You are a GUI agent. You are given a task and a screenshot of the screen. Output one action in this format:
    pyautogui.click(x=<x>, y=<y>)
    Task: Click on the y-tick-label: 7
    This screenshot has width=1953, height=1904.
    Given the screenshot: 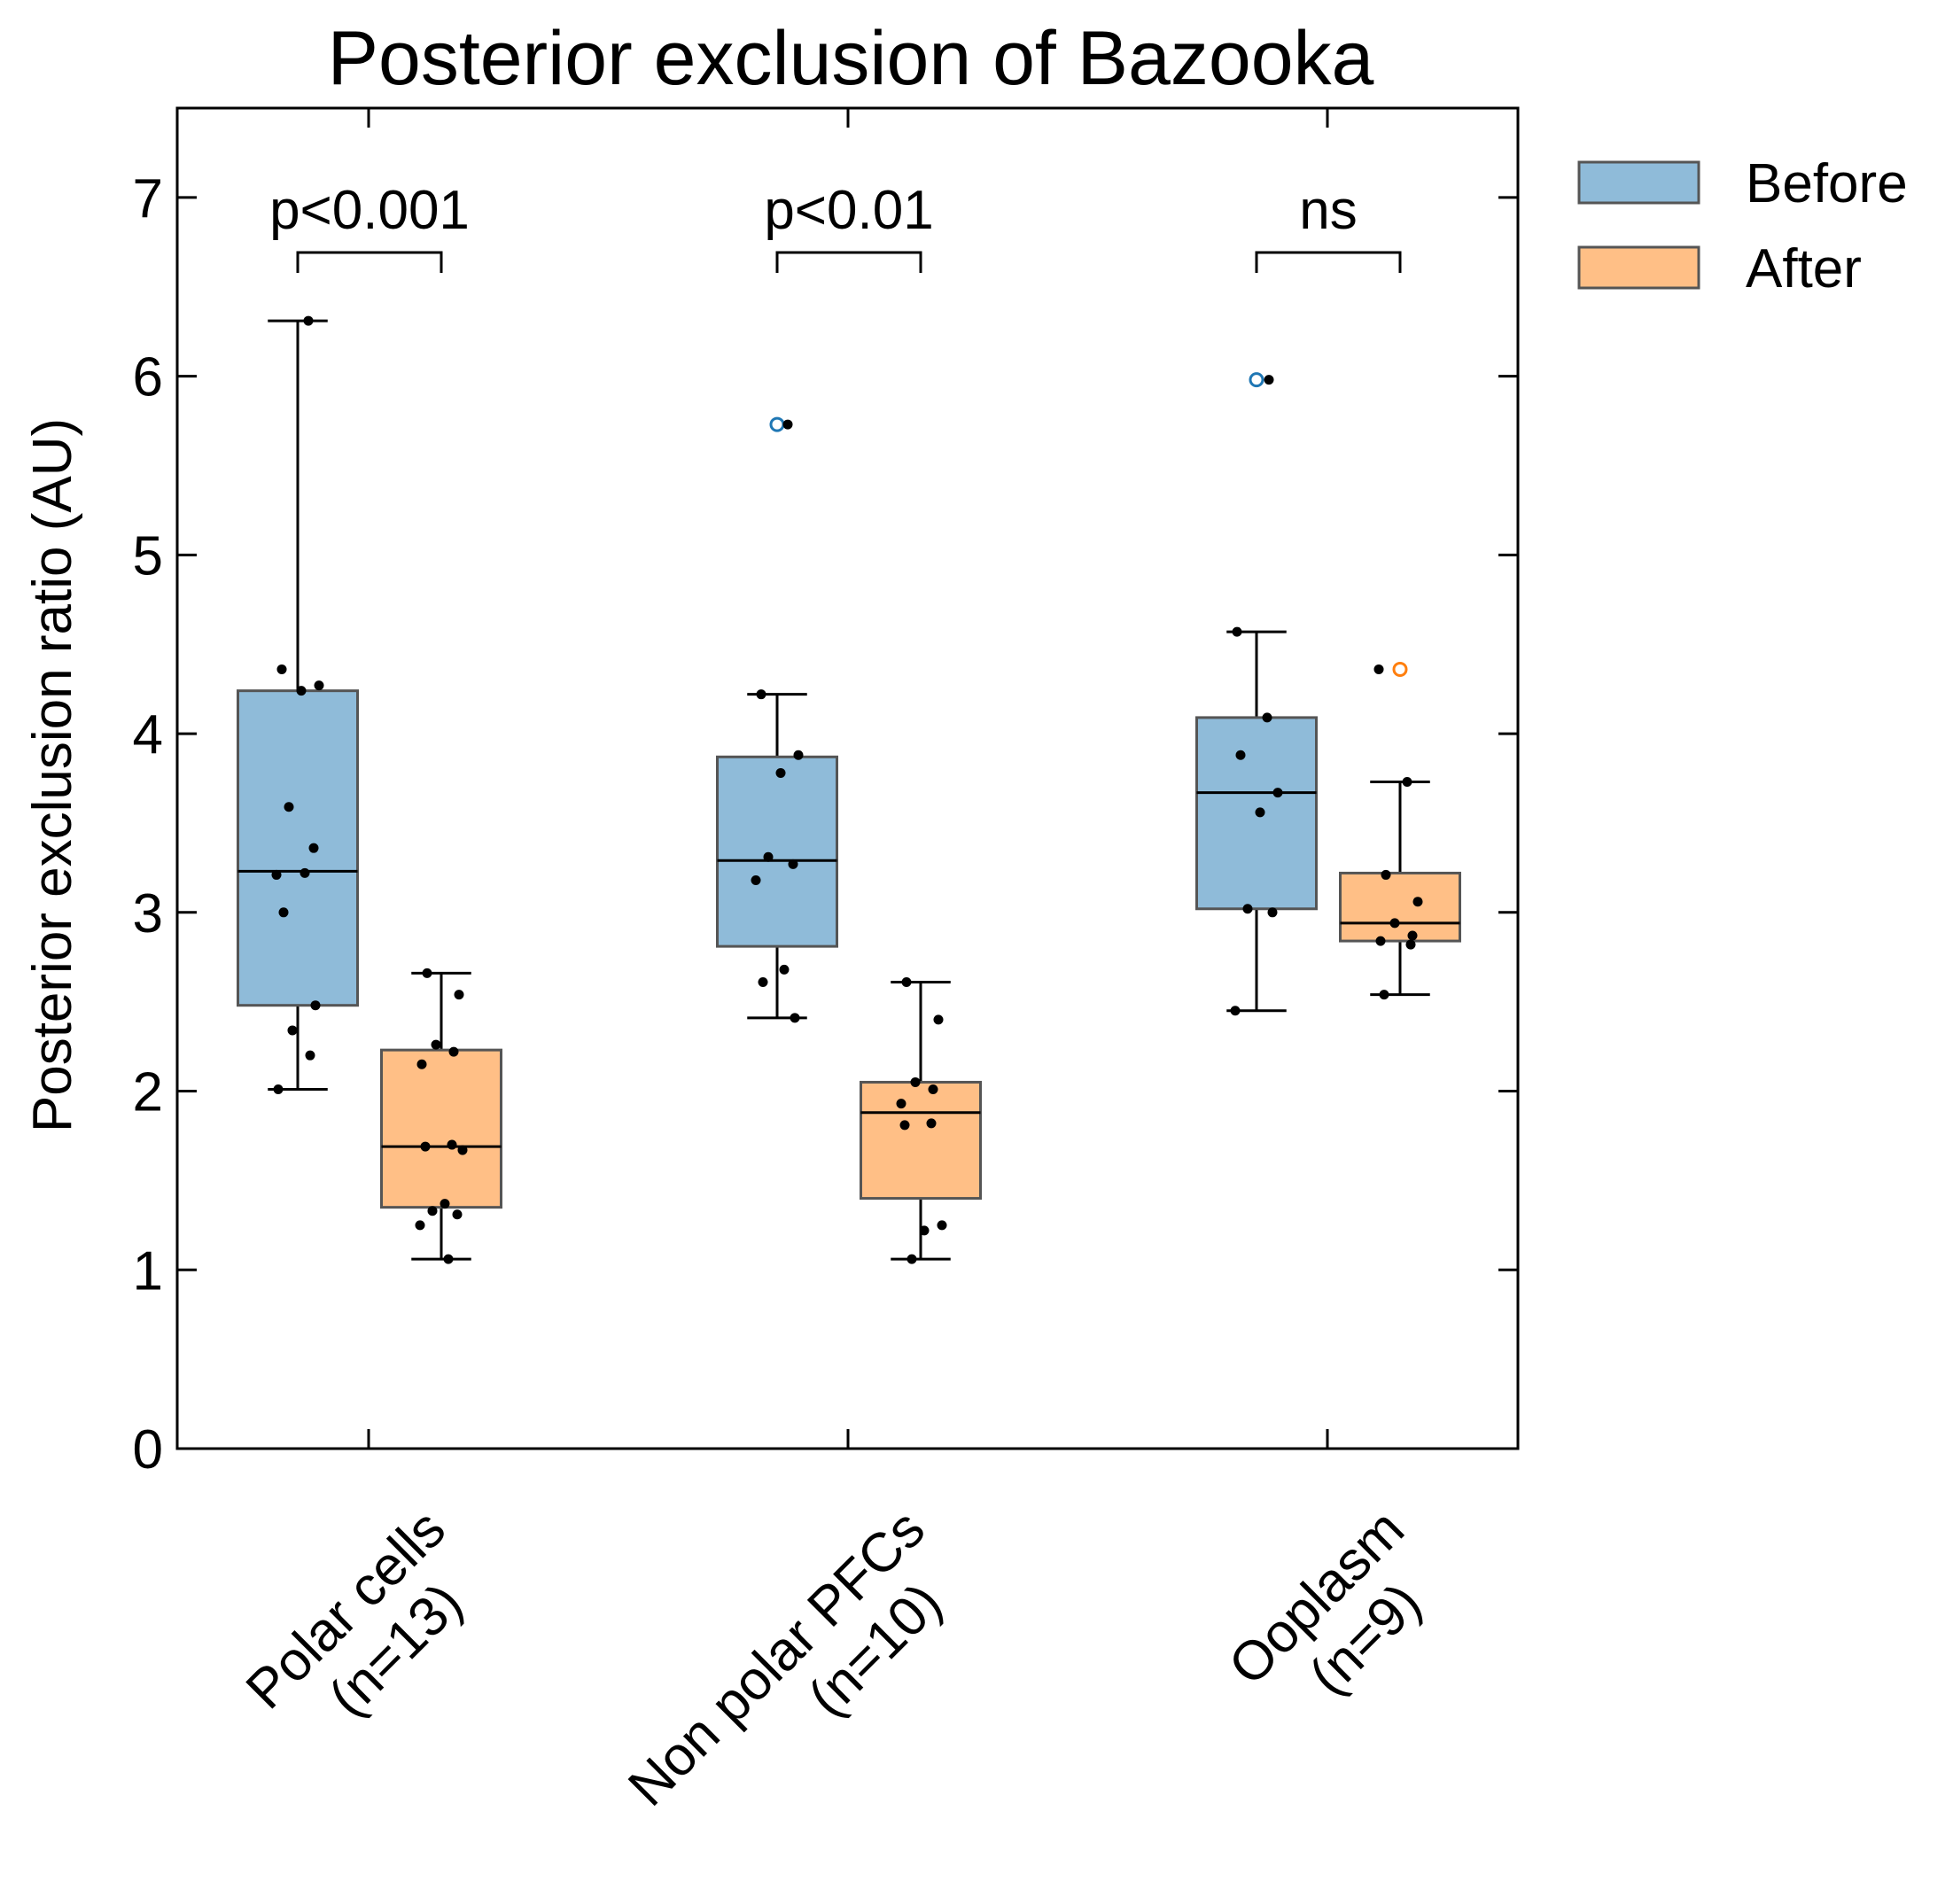 What is the action you would take?
    pyautogui.click(x=148, y=198)
    